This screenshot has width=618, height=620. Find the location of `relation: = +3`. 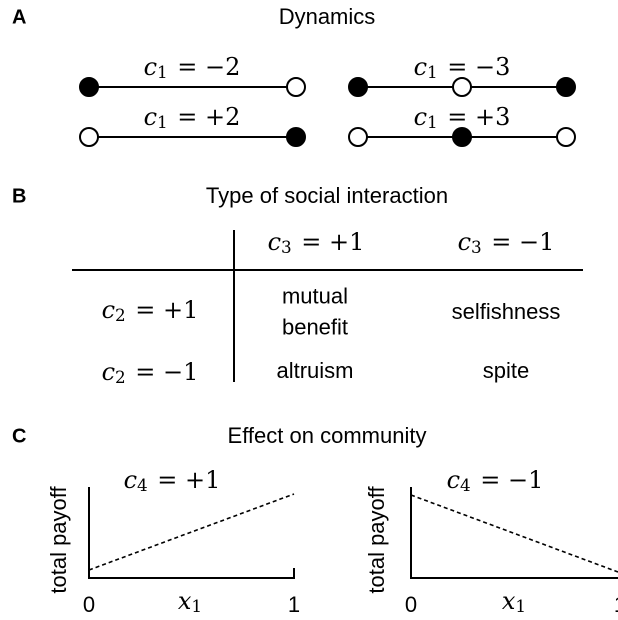

relation: = +3 is located at coordinates (478, 117).